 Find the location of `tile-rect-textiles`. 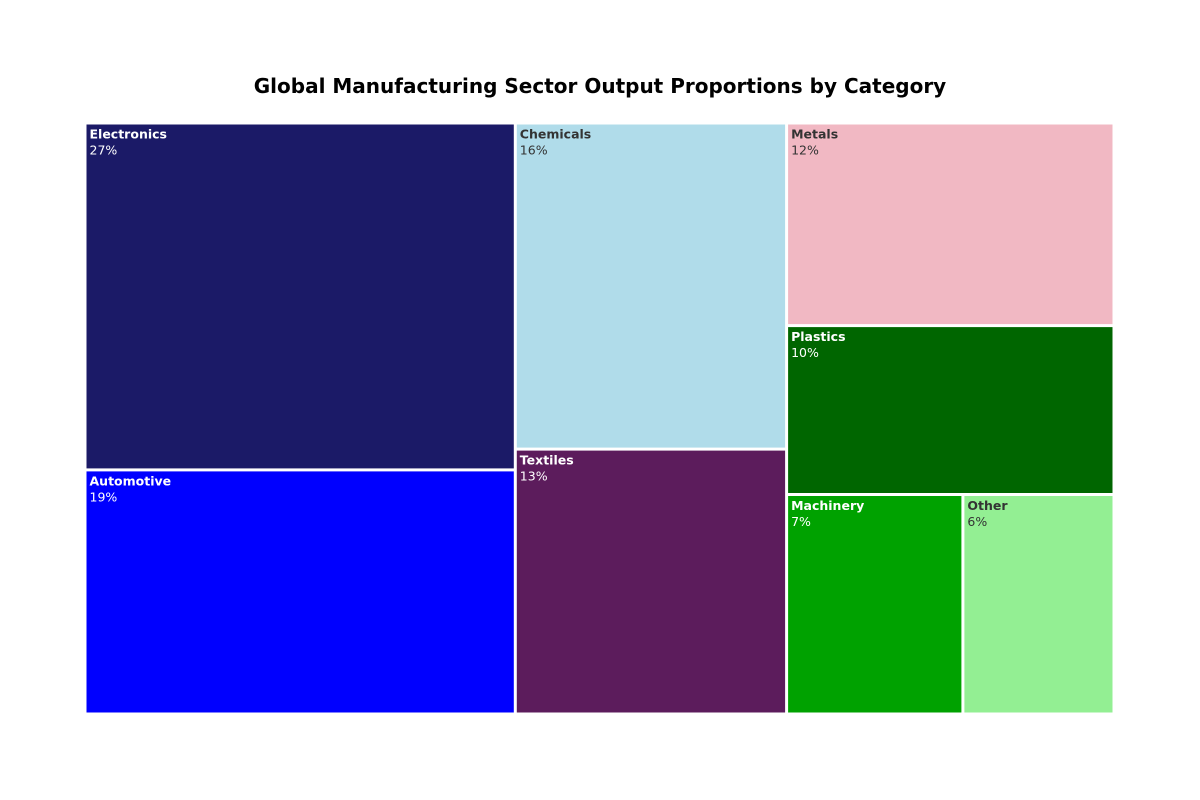

tile-rect-textiles is located at coordinates (651, 581).